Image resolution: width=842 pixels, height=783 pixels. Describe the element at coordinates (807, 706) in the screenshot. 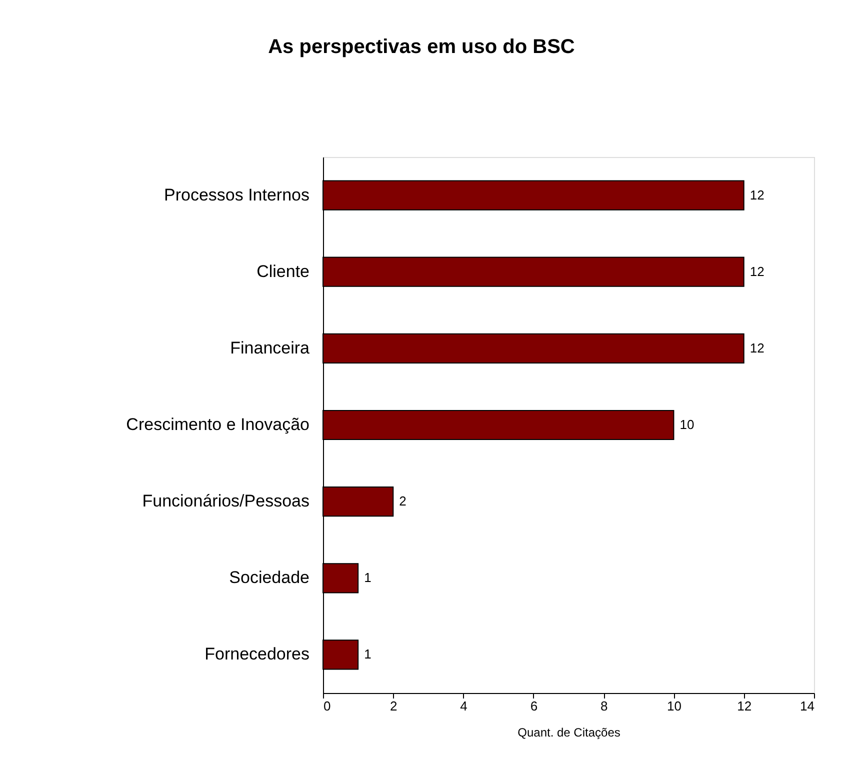

I see `x-tick-label: 14` at that location.